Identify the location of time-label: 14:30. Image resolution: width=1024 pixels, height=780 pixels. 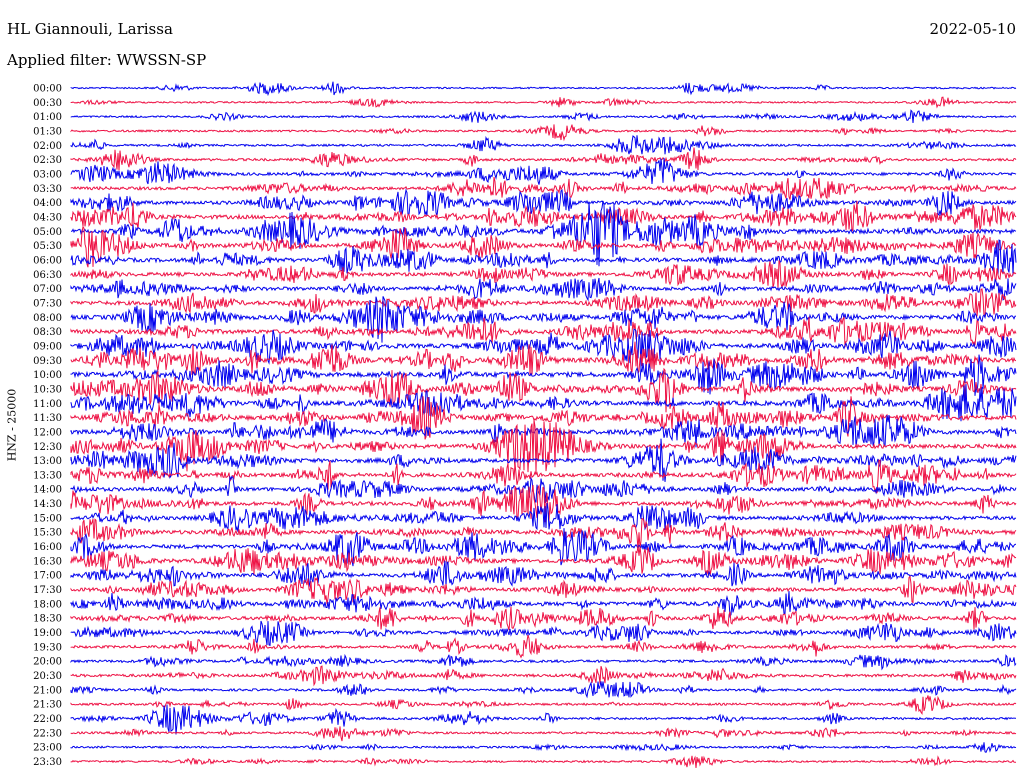
(47, 504).